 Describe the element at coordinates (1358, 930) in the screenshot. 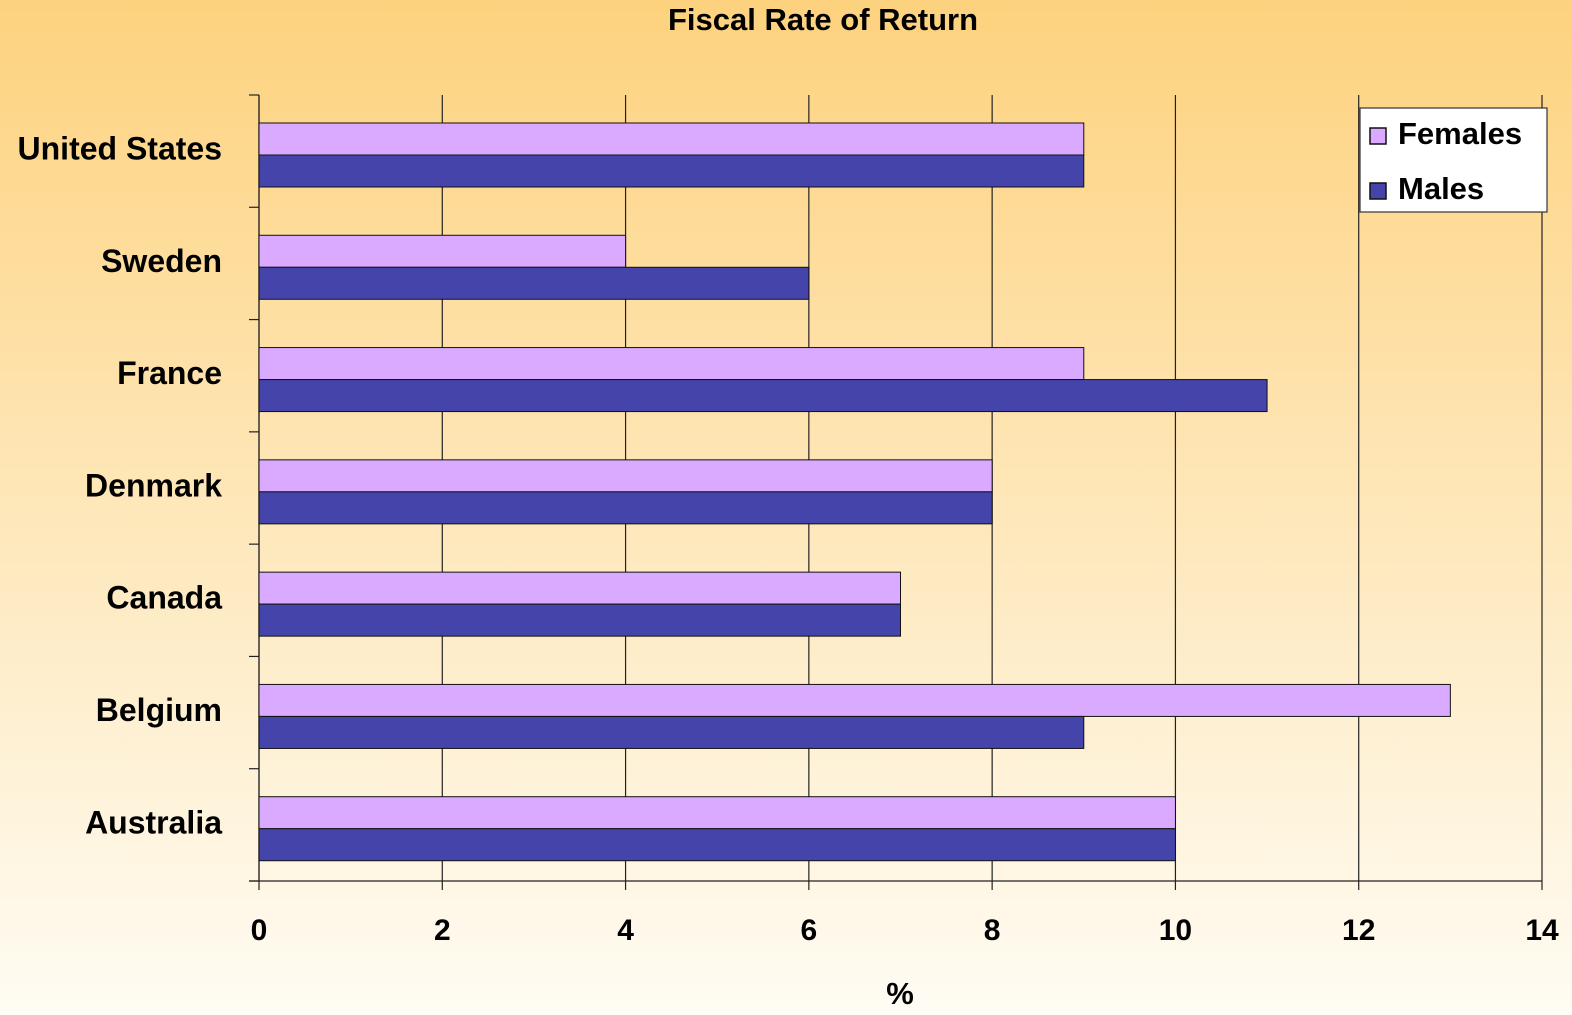

I see `x-tick-label: 12` at that location.